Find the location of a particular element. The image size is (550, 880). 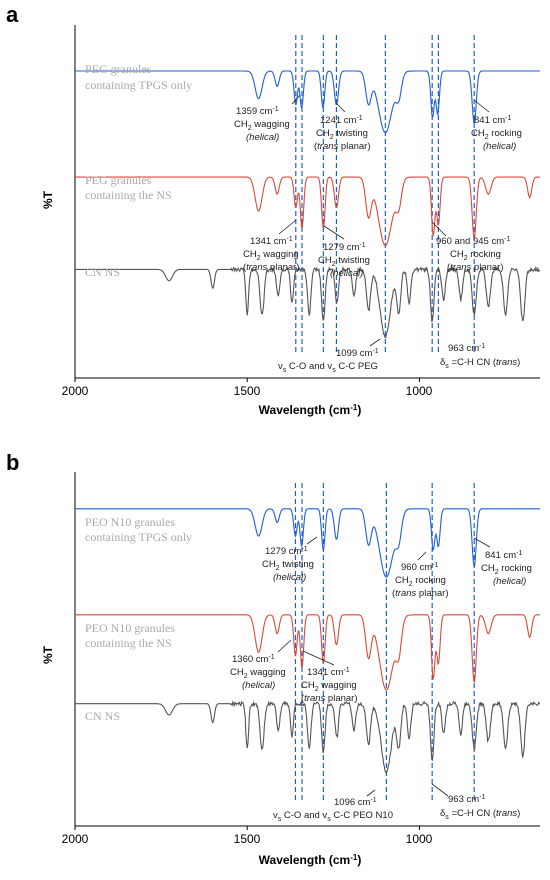

series-label-a-cn: CN NS is located at coordinates (102, 272).